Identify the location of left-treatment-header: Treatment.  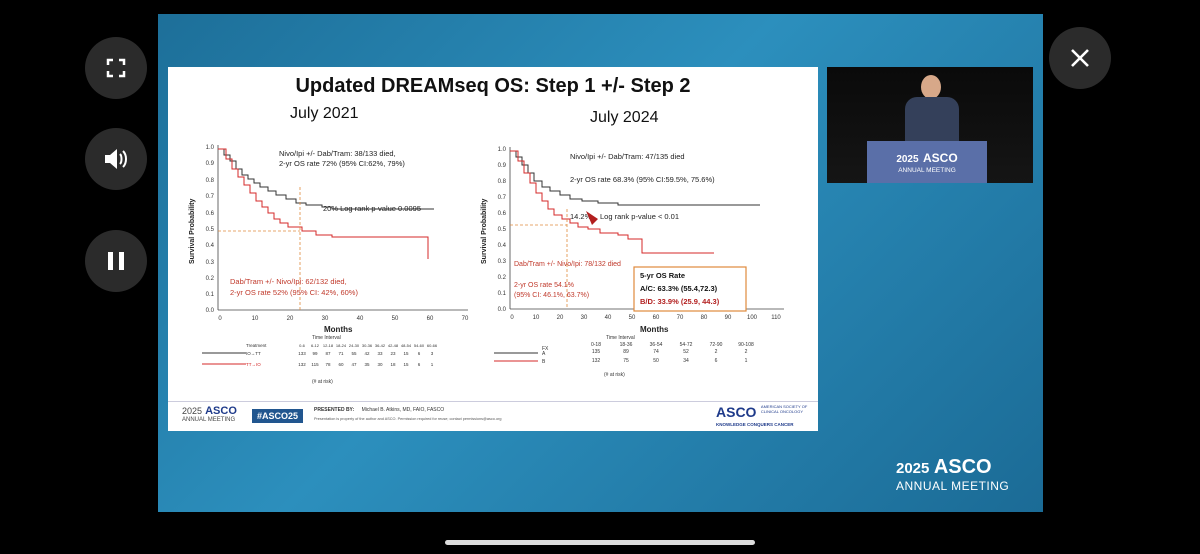
(256, 345).